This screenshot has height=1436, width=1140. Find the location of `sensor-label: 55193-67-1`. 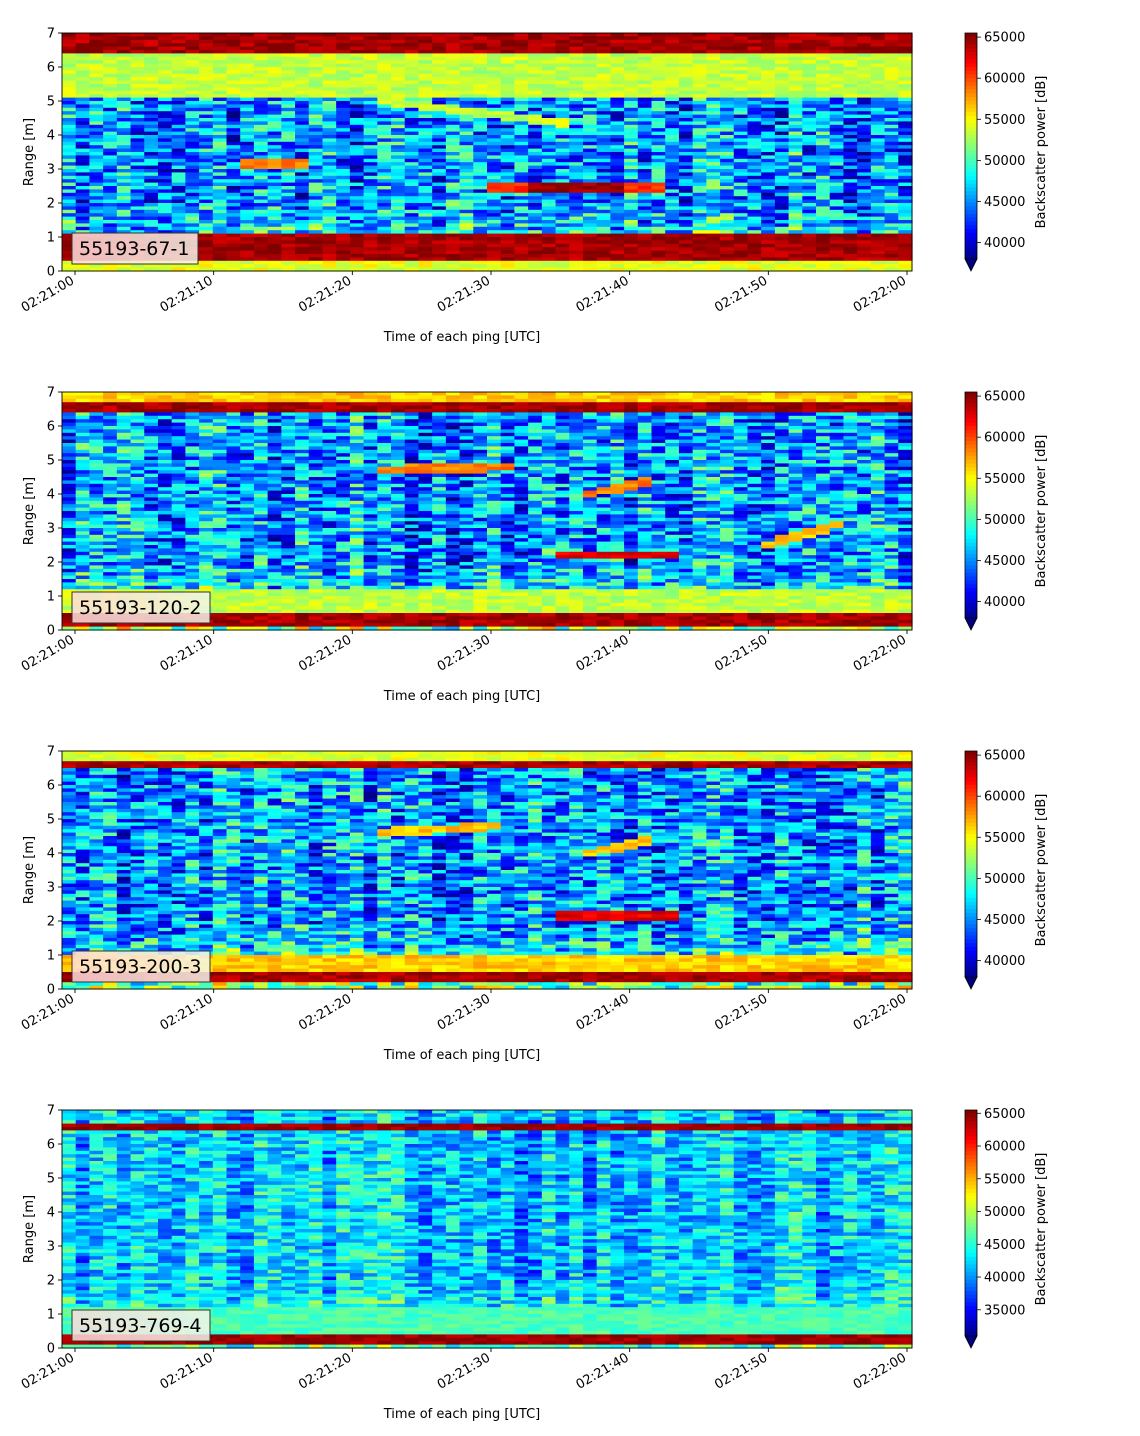

sensor-label: 55193-67-1 is located at coordinates (134, 249).